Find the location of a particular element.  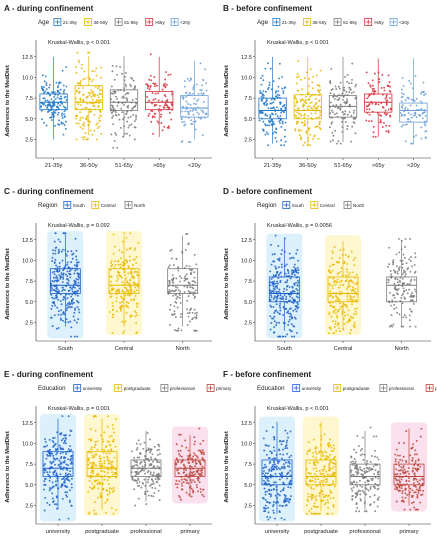

legend-key: >65y is located at coordinates (374, 22).